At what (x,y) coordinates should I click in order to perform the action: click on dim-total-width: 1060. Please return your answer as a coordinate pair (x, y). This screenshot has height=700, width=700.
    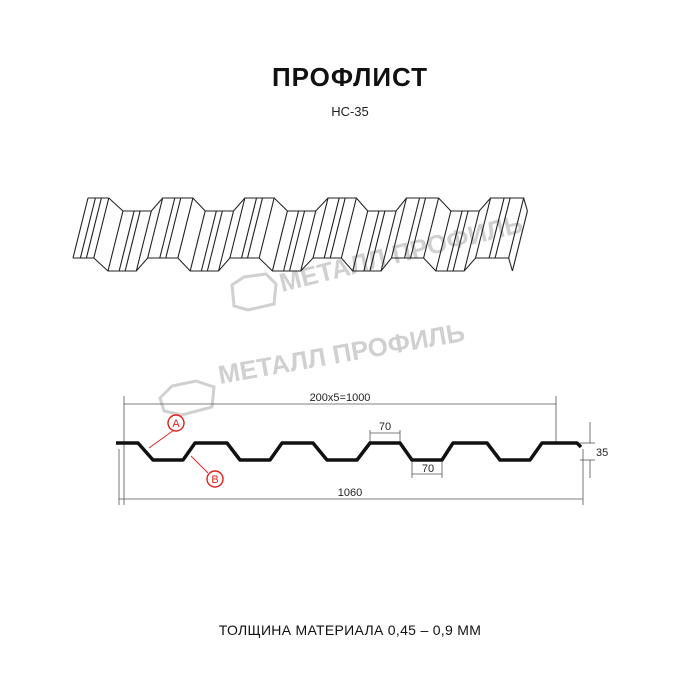
    Looking at the image, I should click on (350, 493).